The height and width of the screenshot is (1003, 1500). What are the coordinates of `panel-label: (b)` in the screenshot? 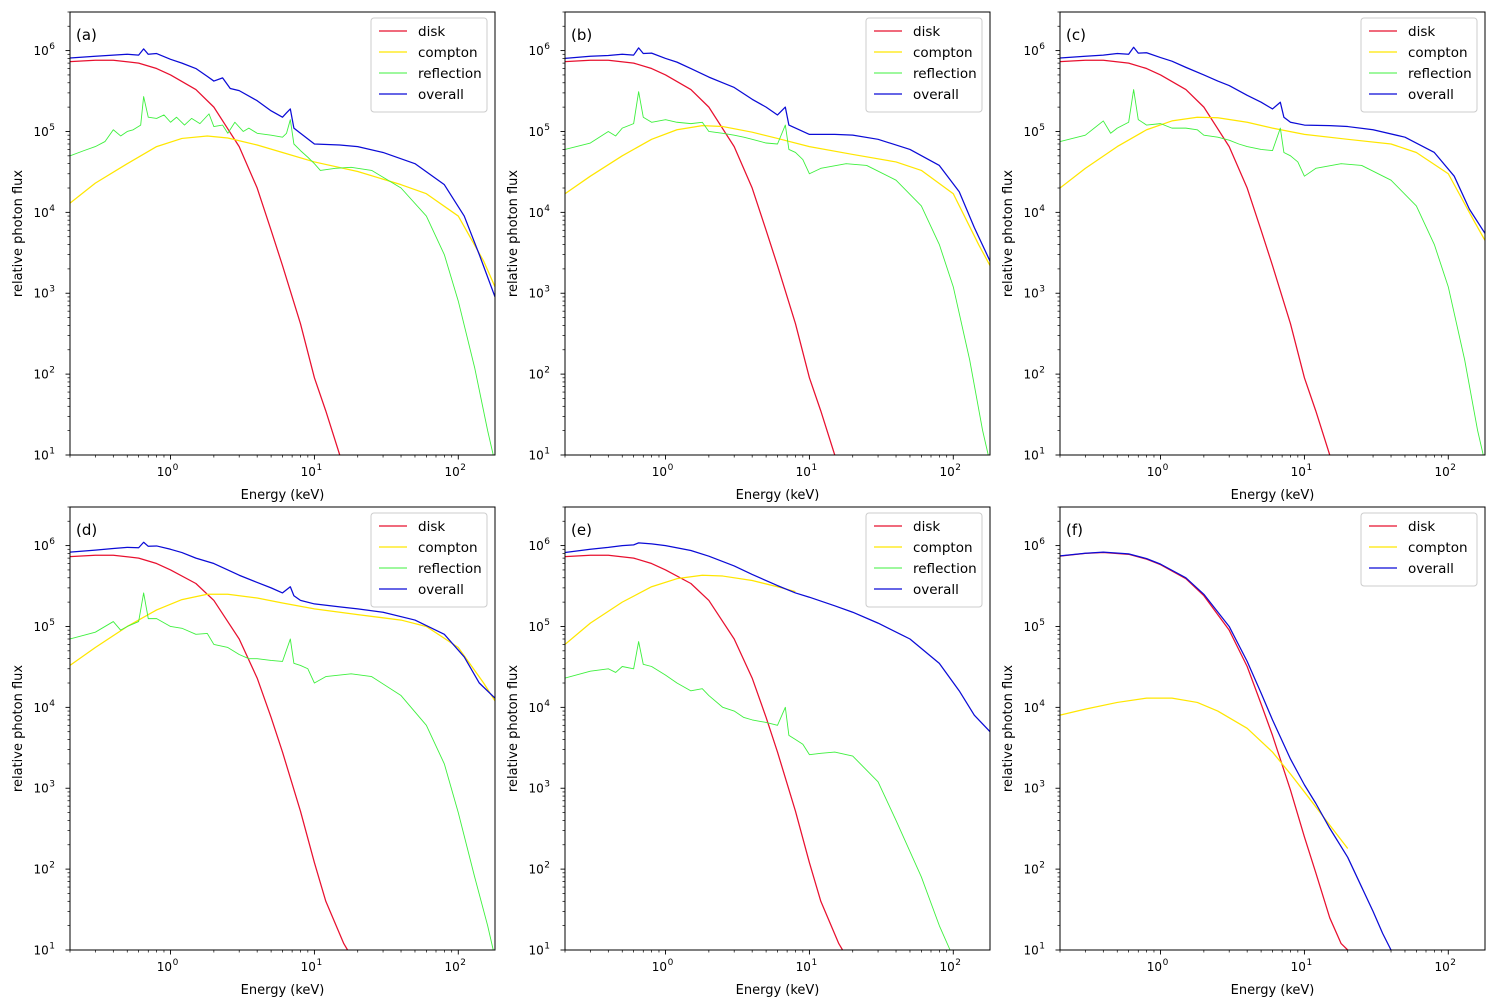 It's located at (581, 35).